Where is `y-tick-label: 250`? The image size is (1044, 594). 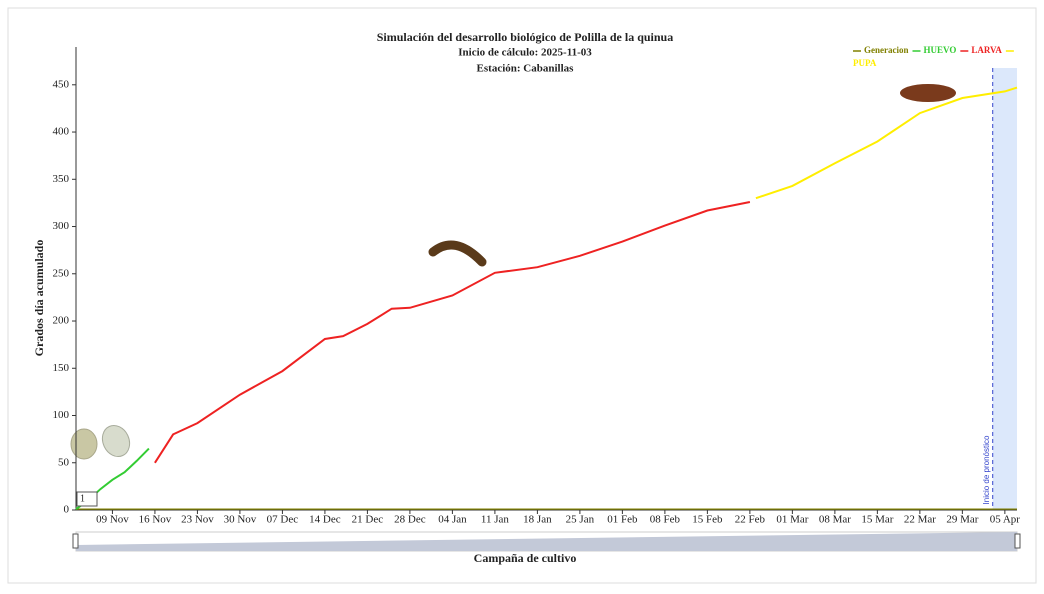
y-tick-label: 250 is located at coordinates (61, 273).